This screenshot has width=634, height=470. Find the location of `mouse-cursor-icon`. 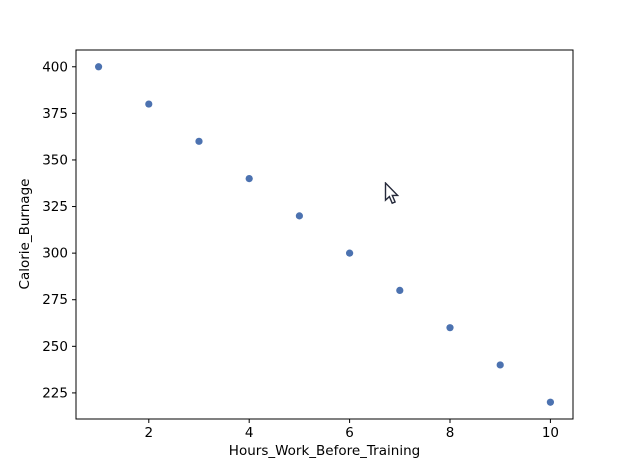

mouse-cursor-icon is located at coordinates (392, 193).